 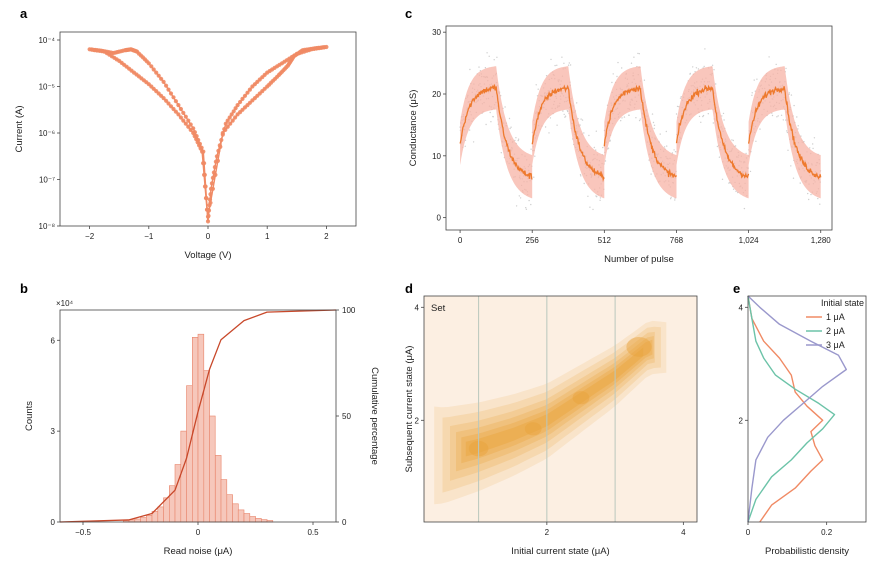 What do you see at coordinates (149, 135) in the screenshot?
I see `panel-a-curve-neg-sweep-up` at bounding box center [149, 135].